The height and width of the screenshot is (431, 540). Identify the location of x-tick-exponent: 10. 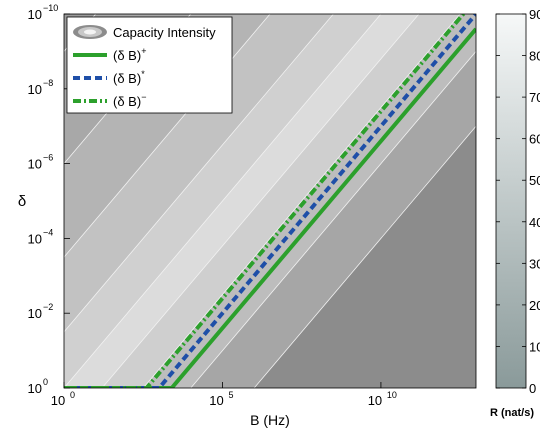
(392, 395).